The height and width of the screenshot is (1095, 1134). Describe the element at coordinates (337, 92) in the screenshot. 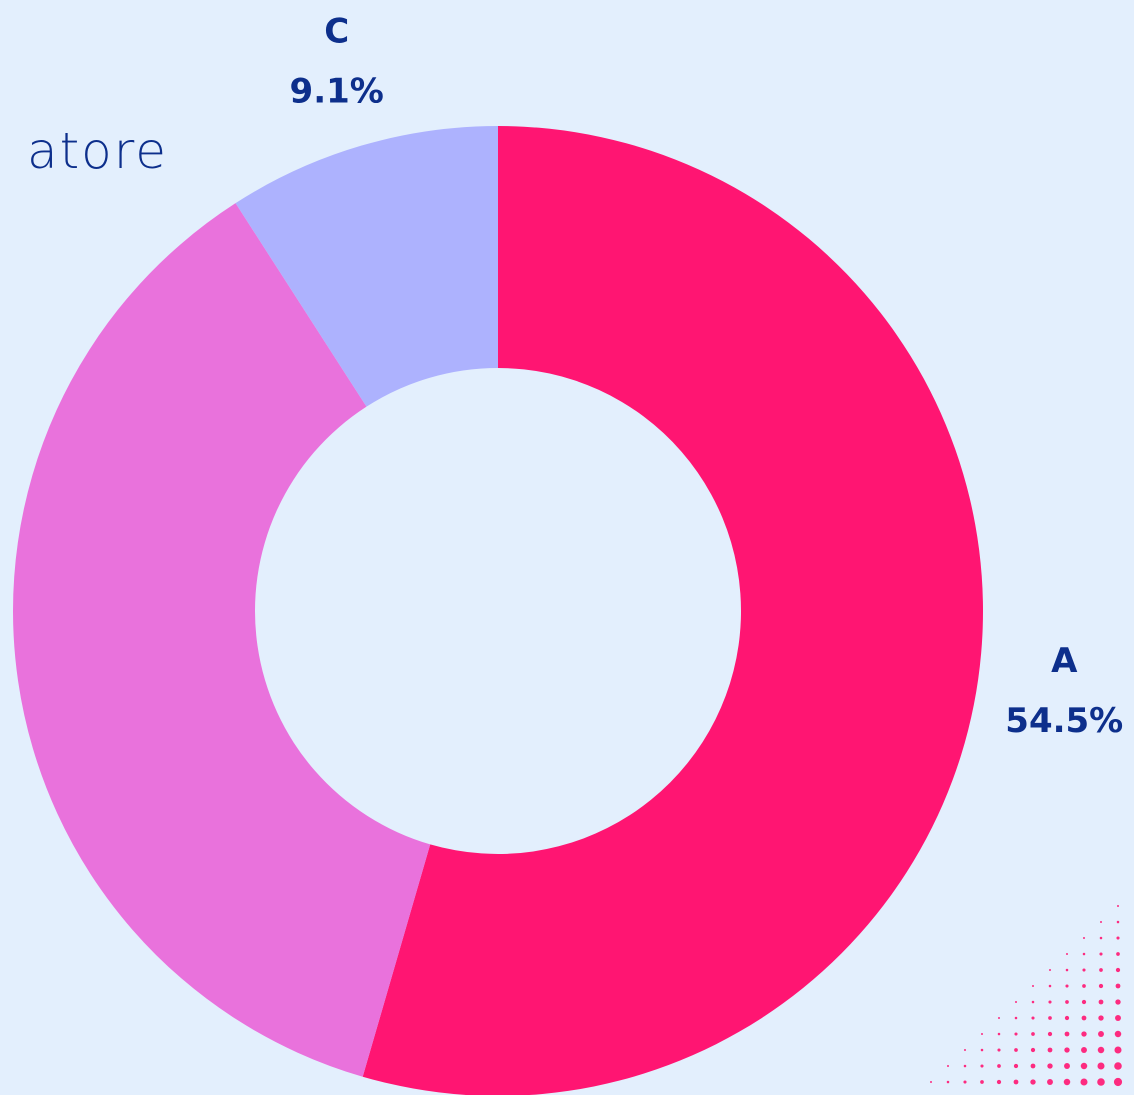

I see `value-label: 9.1%` at that location.